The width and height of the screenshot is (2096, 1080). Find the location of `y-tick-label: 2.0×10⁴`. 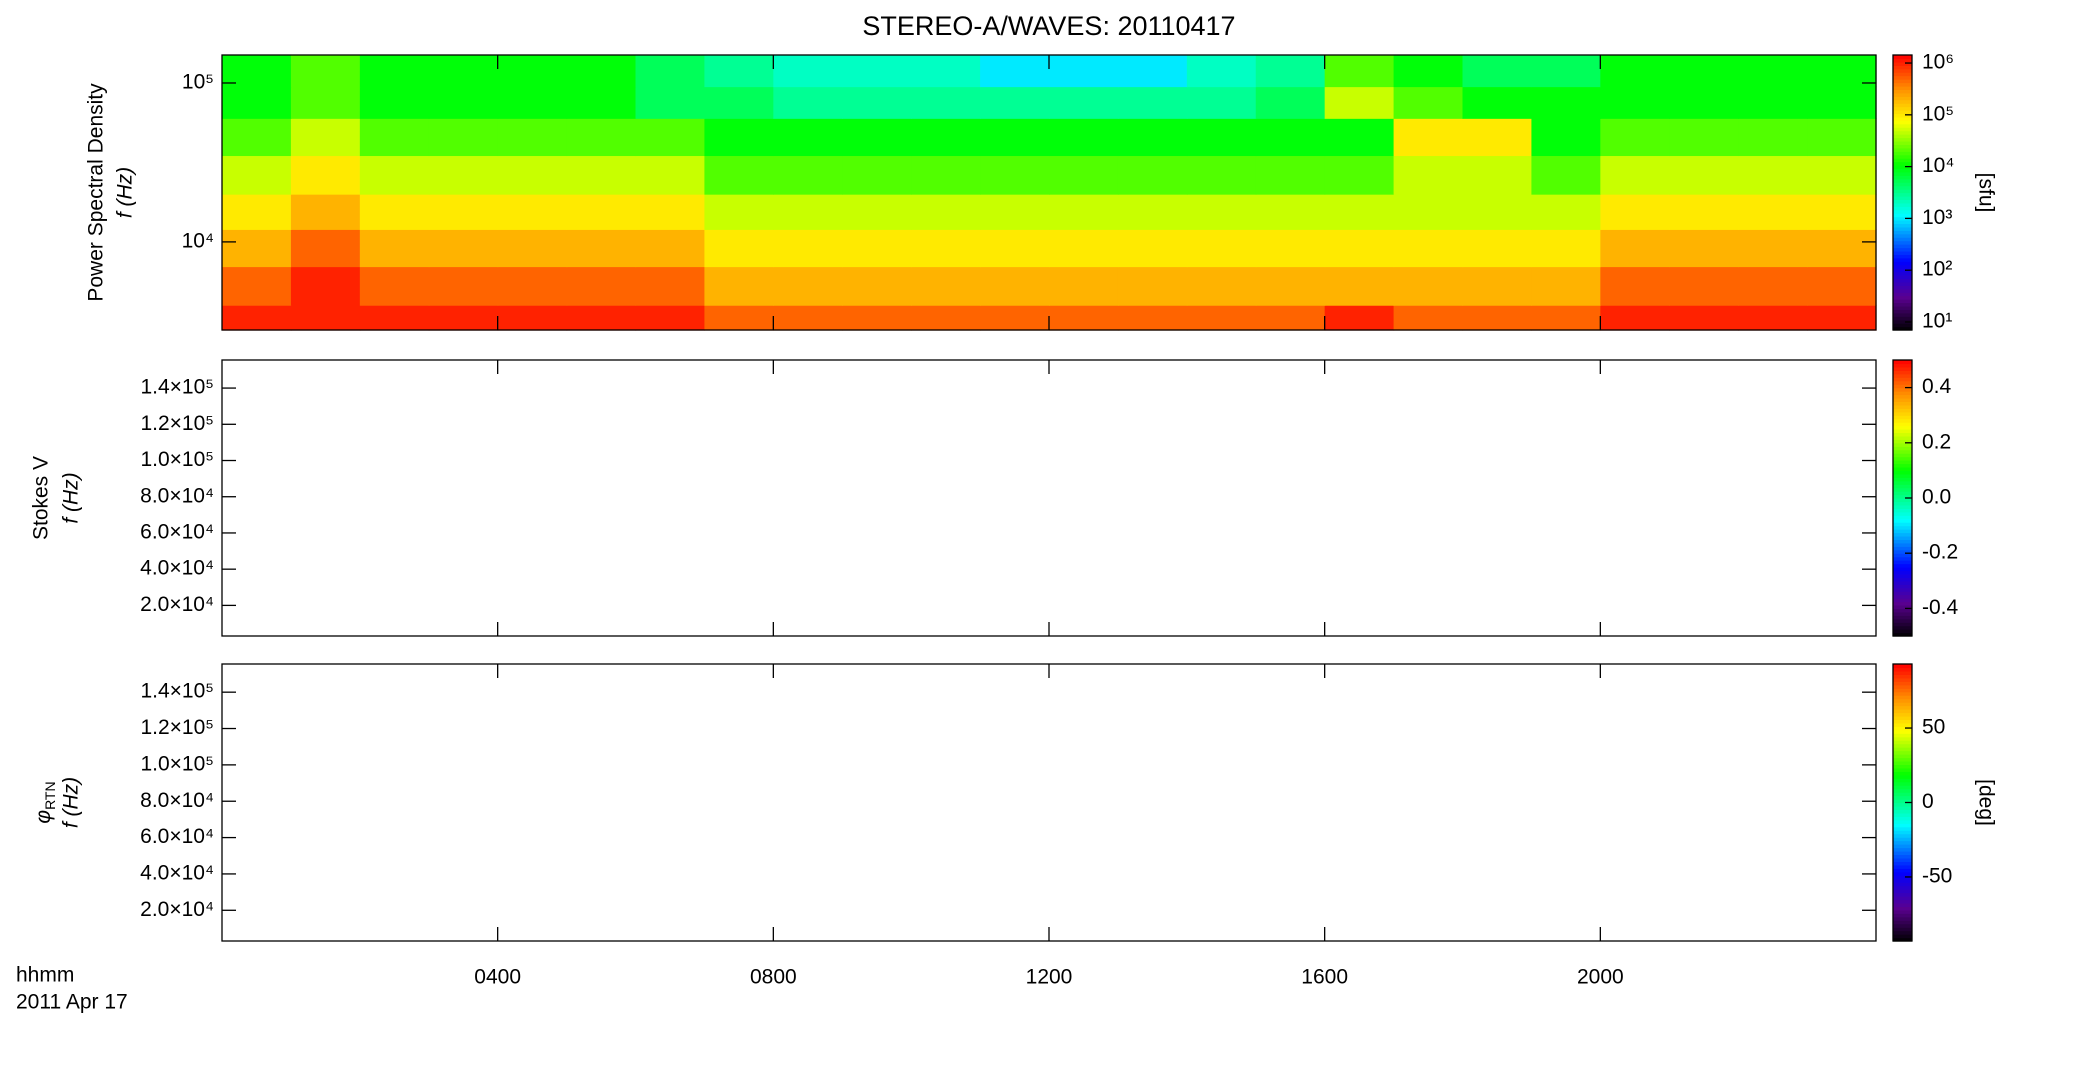

y-tick-label: 2.0×10⁴ is located at coordinates (177, 604).